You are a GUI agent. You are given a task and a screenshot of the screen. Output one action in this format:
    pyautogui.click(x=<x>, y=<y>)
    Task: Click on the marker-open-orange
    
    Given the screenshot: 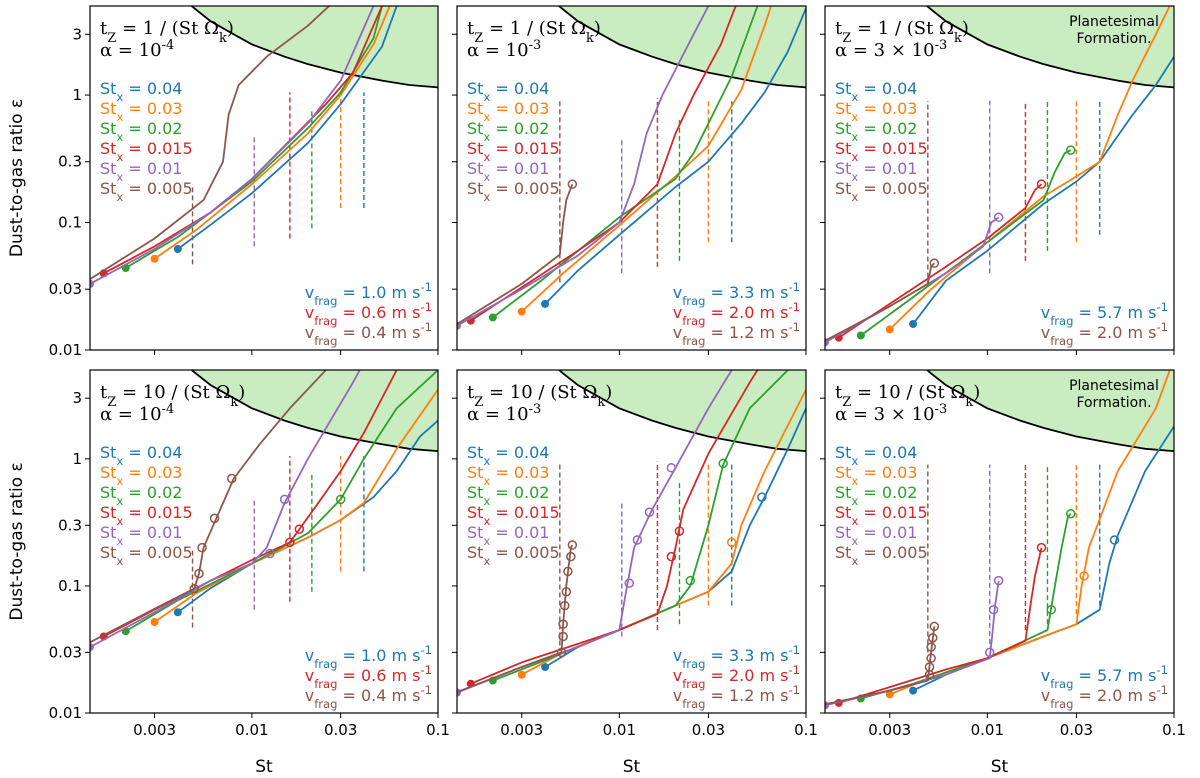 What is the action you would take?
    pyautogui.click(x=731, y=542)
    